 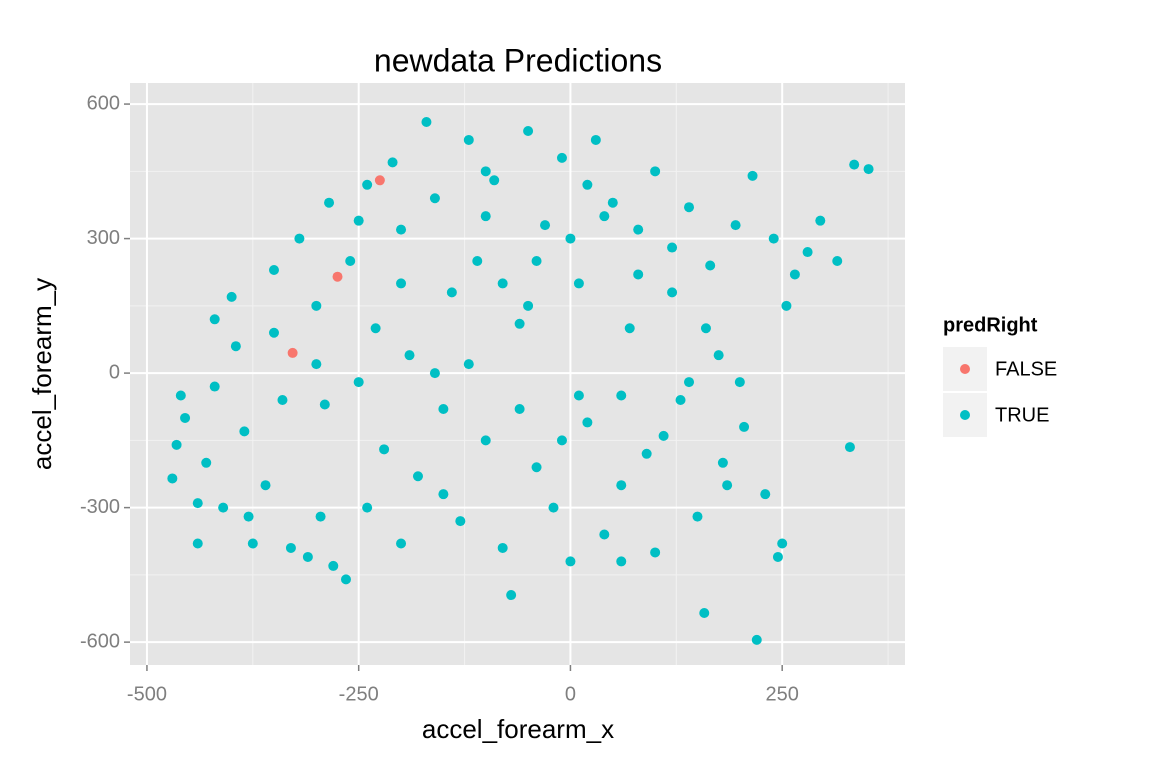 I want to click on x-axis-label: accel_forearm_x, so click(x=518, y=729).